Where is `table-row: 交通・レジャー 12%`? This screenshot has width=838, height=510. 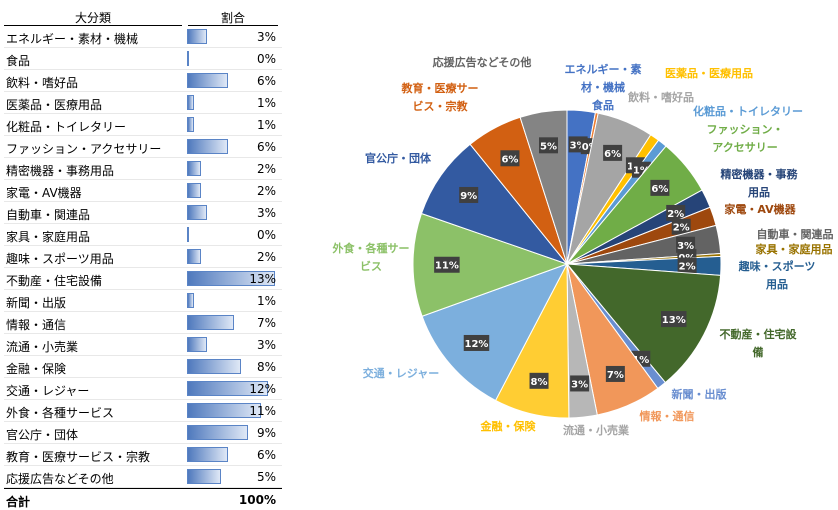
table-row: 交通・レジャー 12% is located at coordinates (143, 389).